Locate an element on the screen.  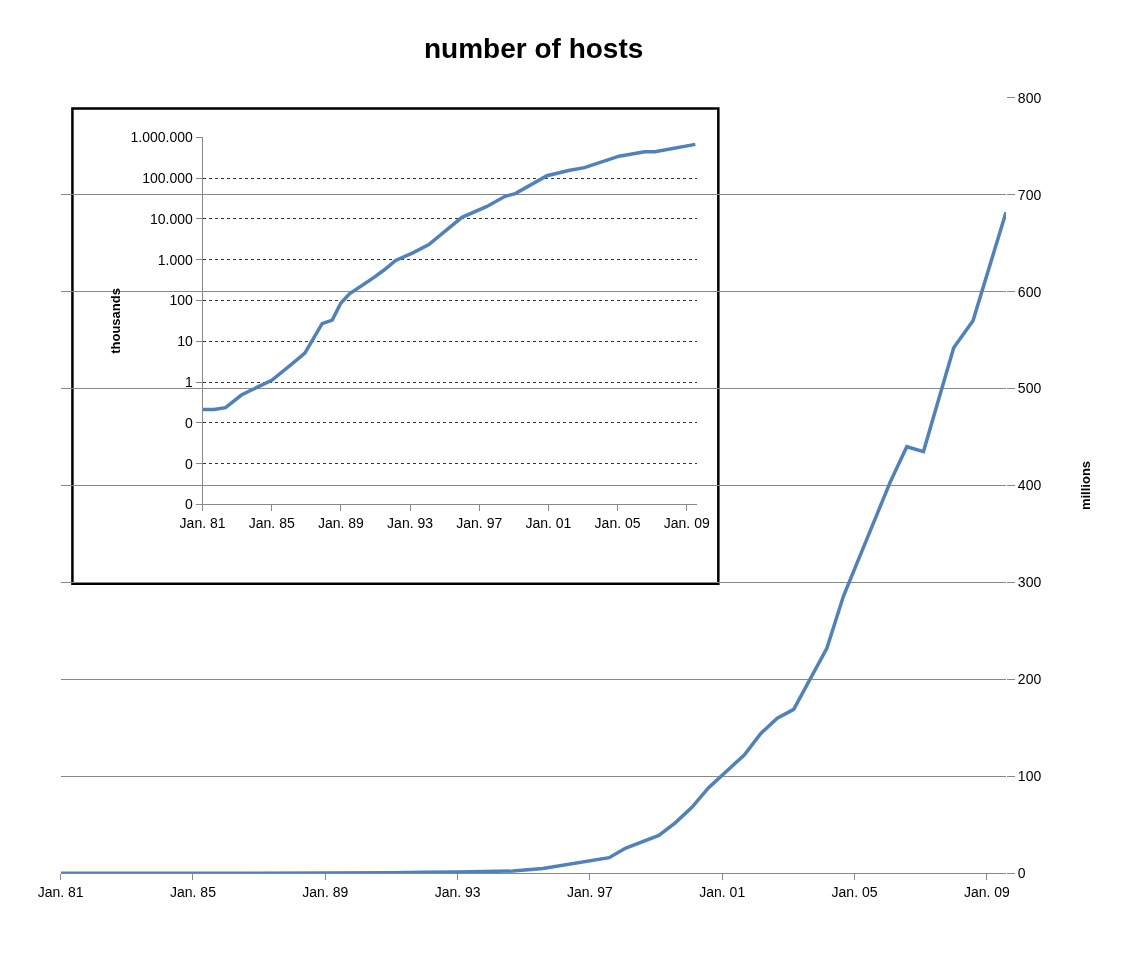
y2-tick-label: 200 is located at coordinates (1029, 679).